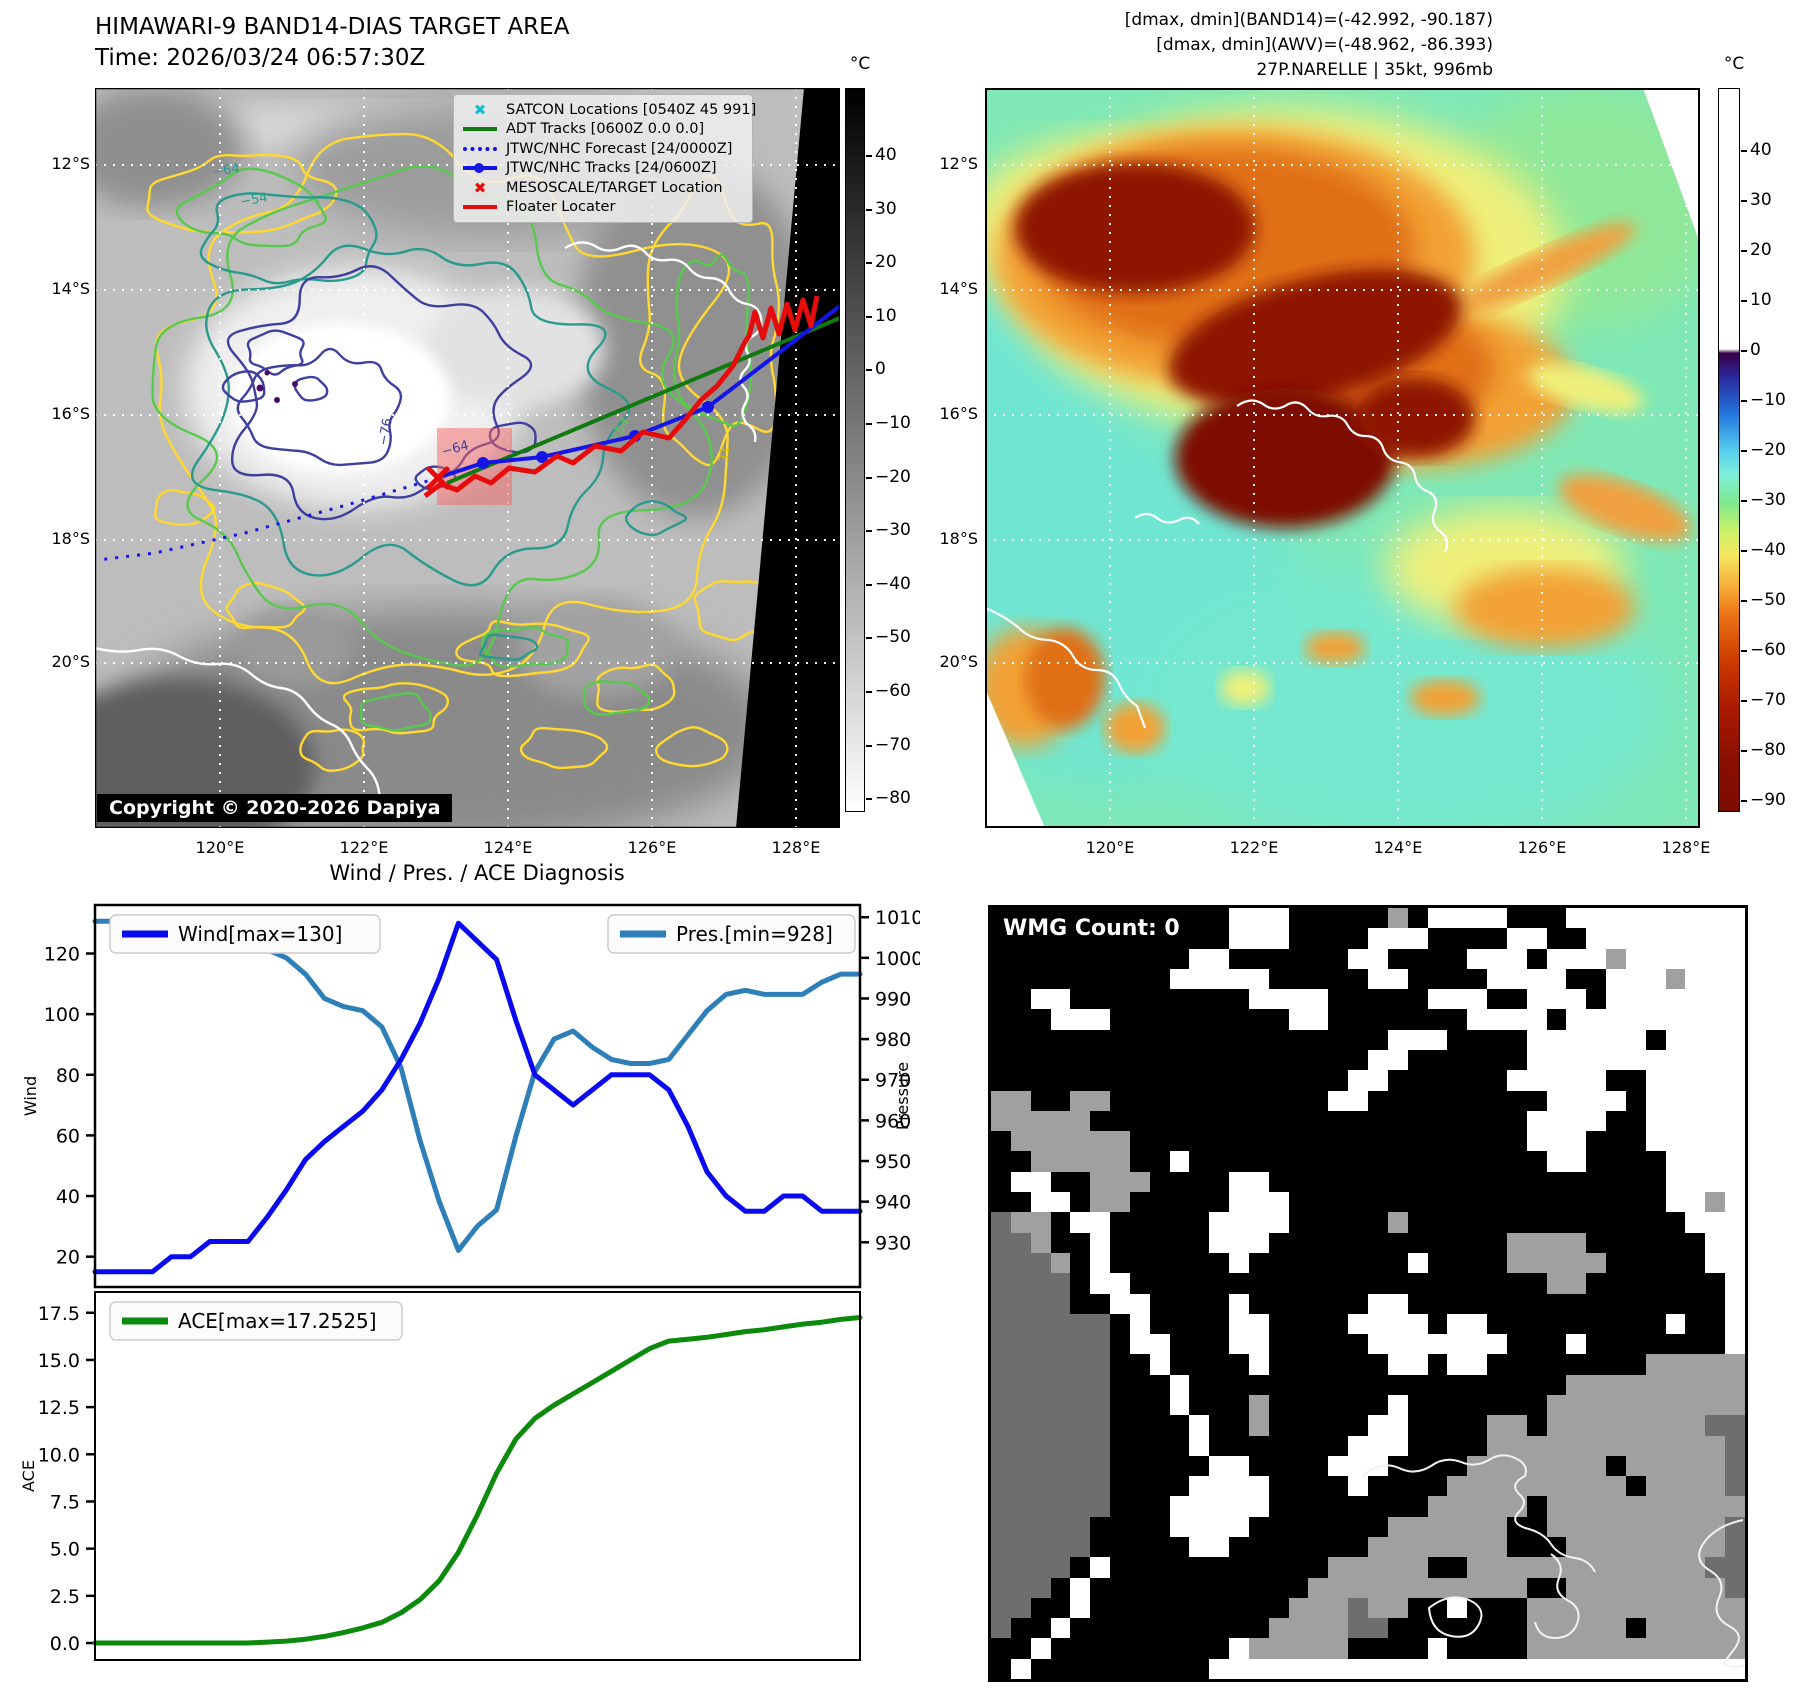  Describe the element at coordinates (1755, 350) in the screenshot. I see `awv-colorbar-tick-label: 0` at that location.